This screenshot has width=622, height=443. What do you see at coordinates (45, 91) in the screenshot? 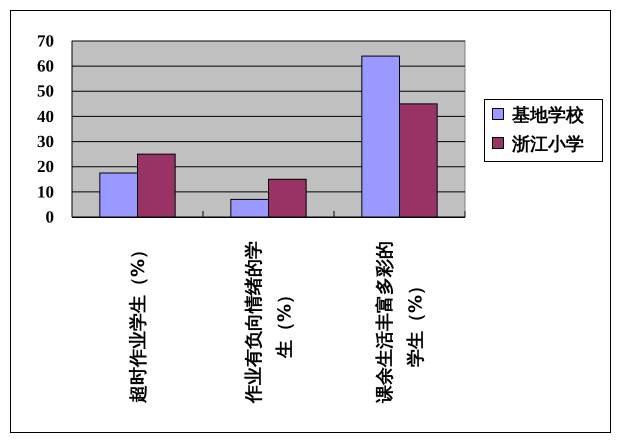
I see `y-tick-label: 50` at bounding box center [45, 91].